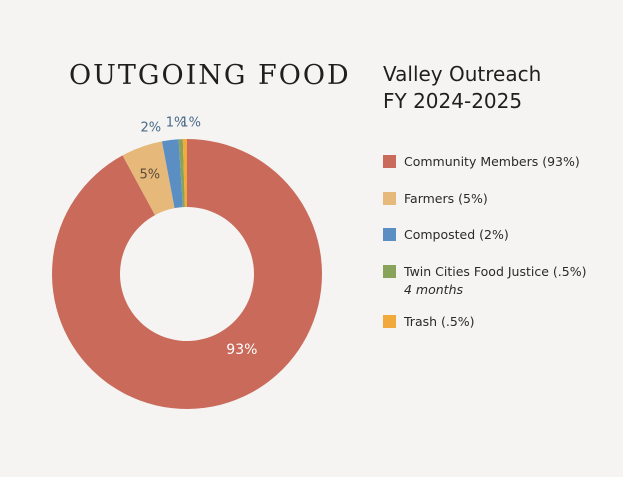  What do you see at coordinates (176, 123) in the screenshot?
I see `slice-label-twin-cities: 1%` at bounding box center [176, 123].